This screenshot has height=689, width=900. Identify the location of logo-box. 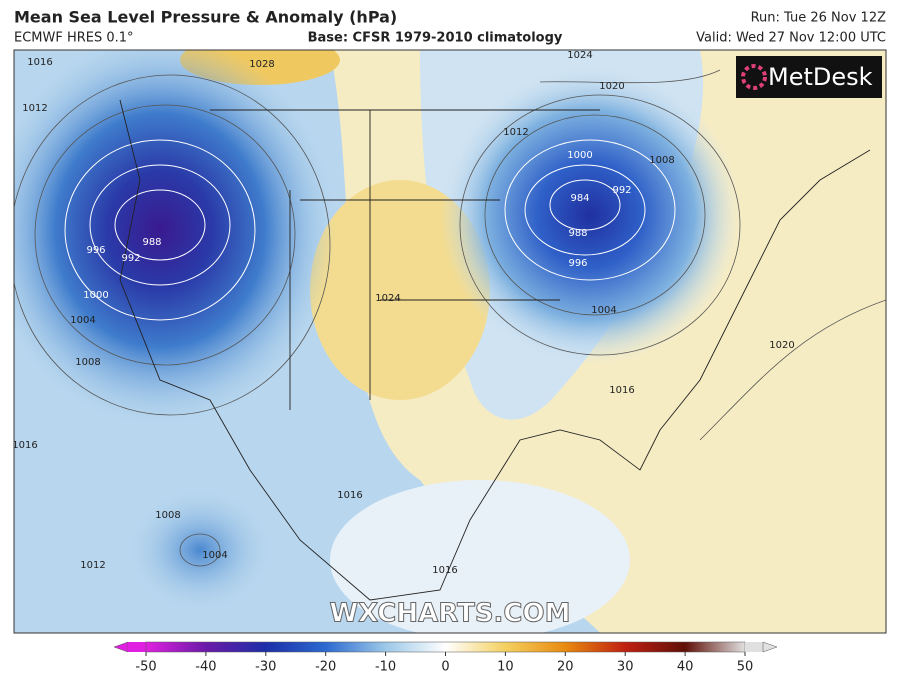
(809, 77).